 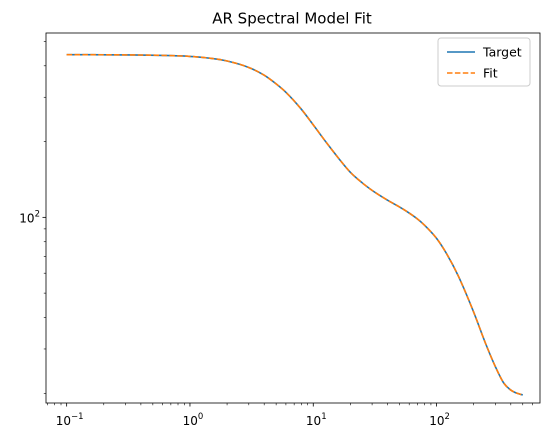 What do you see at coordinates (439, 420) in the screenshot?
I see `x-tick-label: 10²` at bounding box center [439, 420].